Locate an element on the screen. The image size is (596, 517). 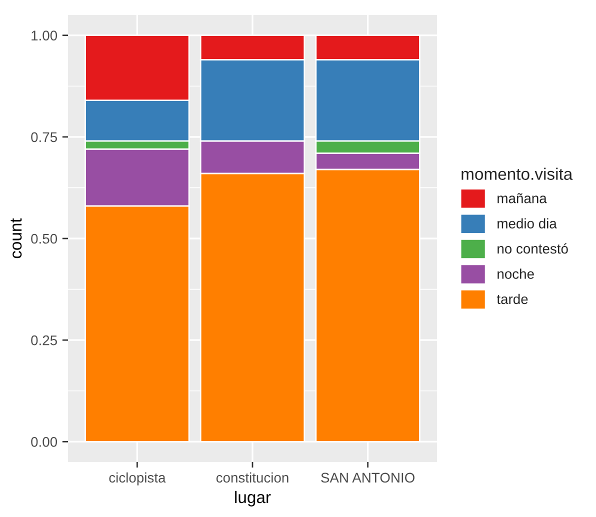
y-tick-label: 1.00 is located at coordinates (45, 35).